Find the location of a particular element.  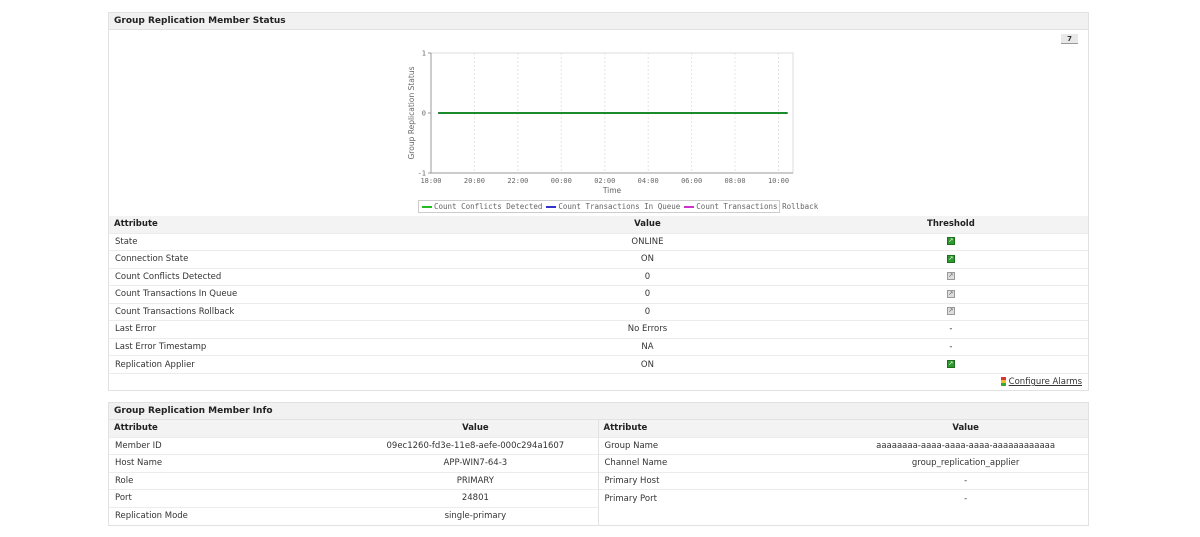

value-cell: 24801 is located at coordinates (475, 498).